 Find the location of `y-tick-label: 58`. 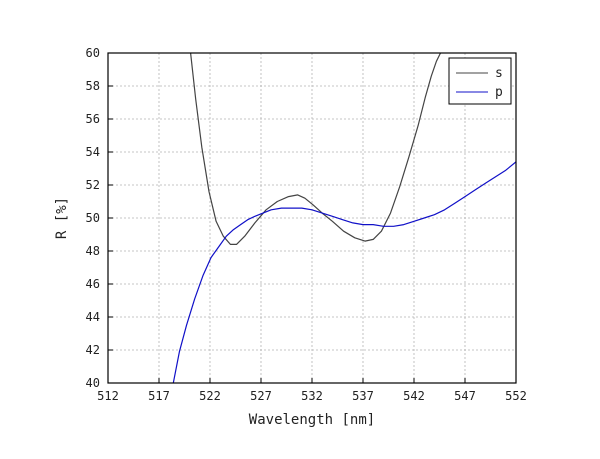

y-tick-label: 58 is located at coordinates (93, 86).